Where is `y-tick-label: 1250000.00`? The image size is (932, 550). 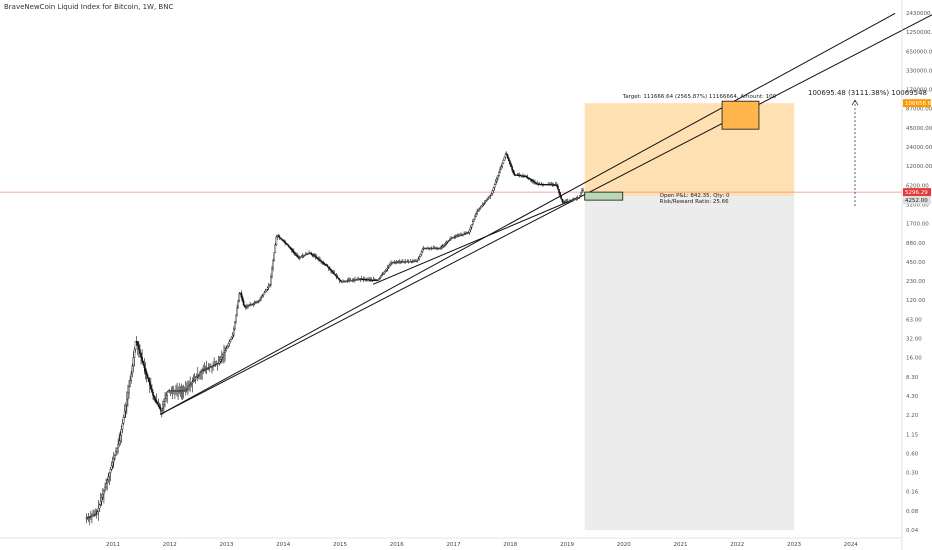 y-tick-label: 1250000.00 is located at coordinates (919, 33).